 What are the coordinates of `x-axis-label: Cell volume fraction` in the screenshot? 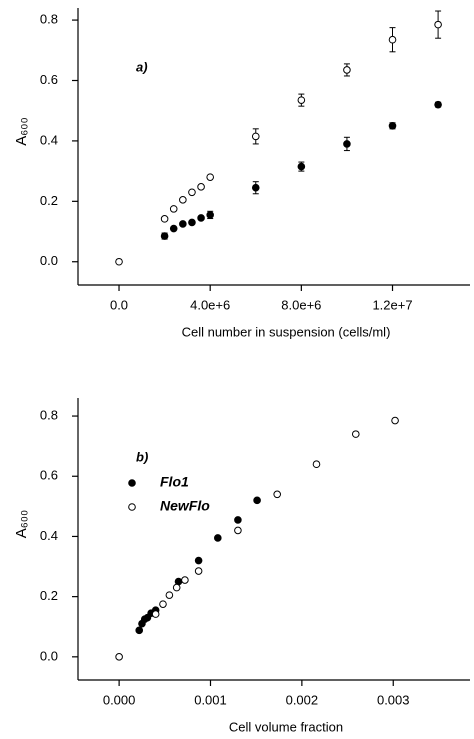 It's located at (286, 726).